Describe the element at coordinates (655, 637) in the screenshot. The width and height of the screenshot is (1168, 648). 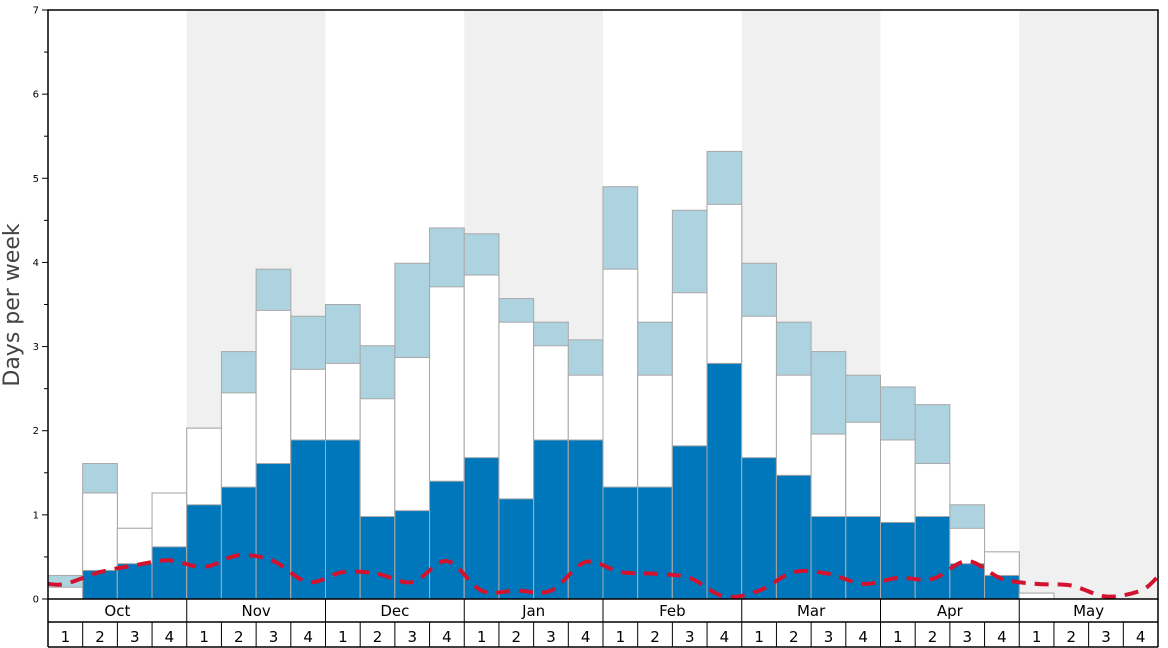
I see `week-label-17: 2` at that location.